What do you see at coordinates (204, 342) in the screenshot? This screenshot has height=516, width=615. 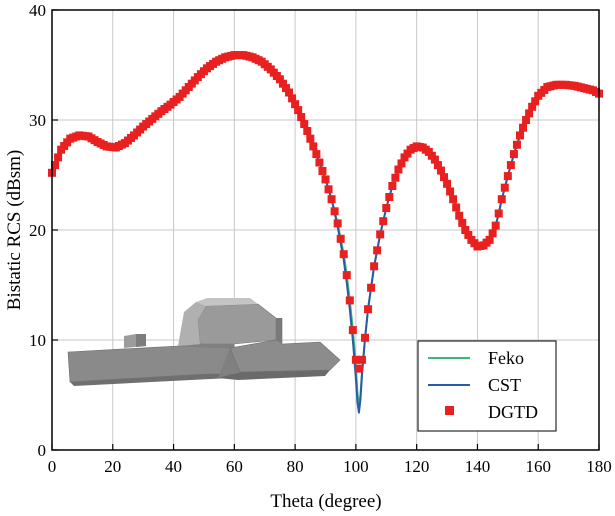 I see `ship-model-inset` at bounding box center [204, 342].